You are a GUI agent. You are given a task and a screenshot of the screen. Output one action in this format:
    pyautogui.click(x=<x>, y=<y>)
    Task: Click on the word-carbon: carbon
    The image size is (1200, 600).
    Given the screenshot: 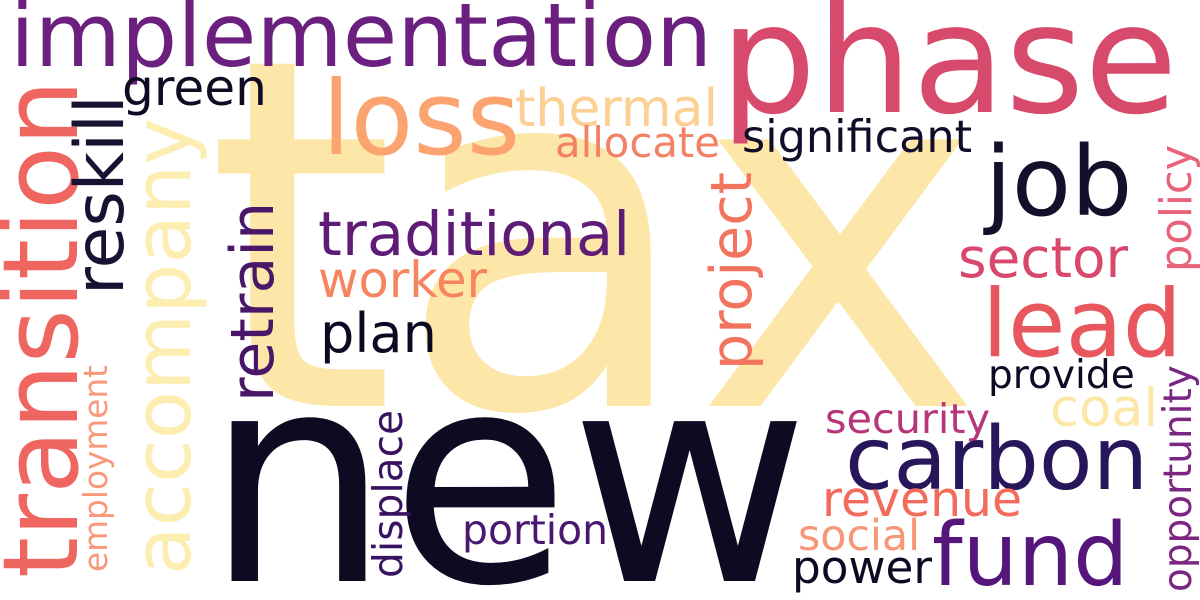 What is the action you would take?
    pyautogui.click(x=997, y=458)
    